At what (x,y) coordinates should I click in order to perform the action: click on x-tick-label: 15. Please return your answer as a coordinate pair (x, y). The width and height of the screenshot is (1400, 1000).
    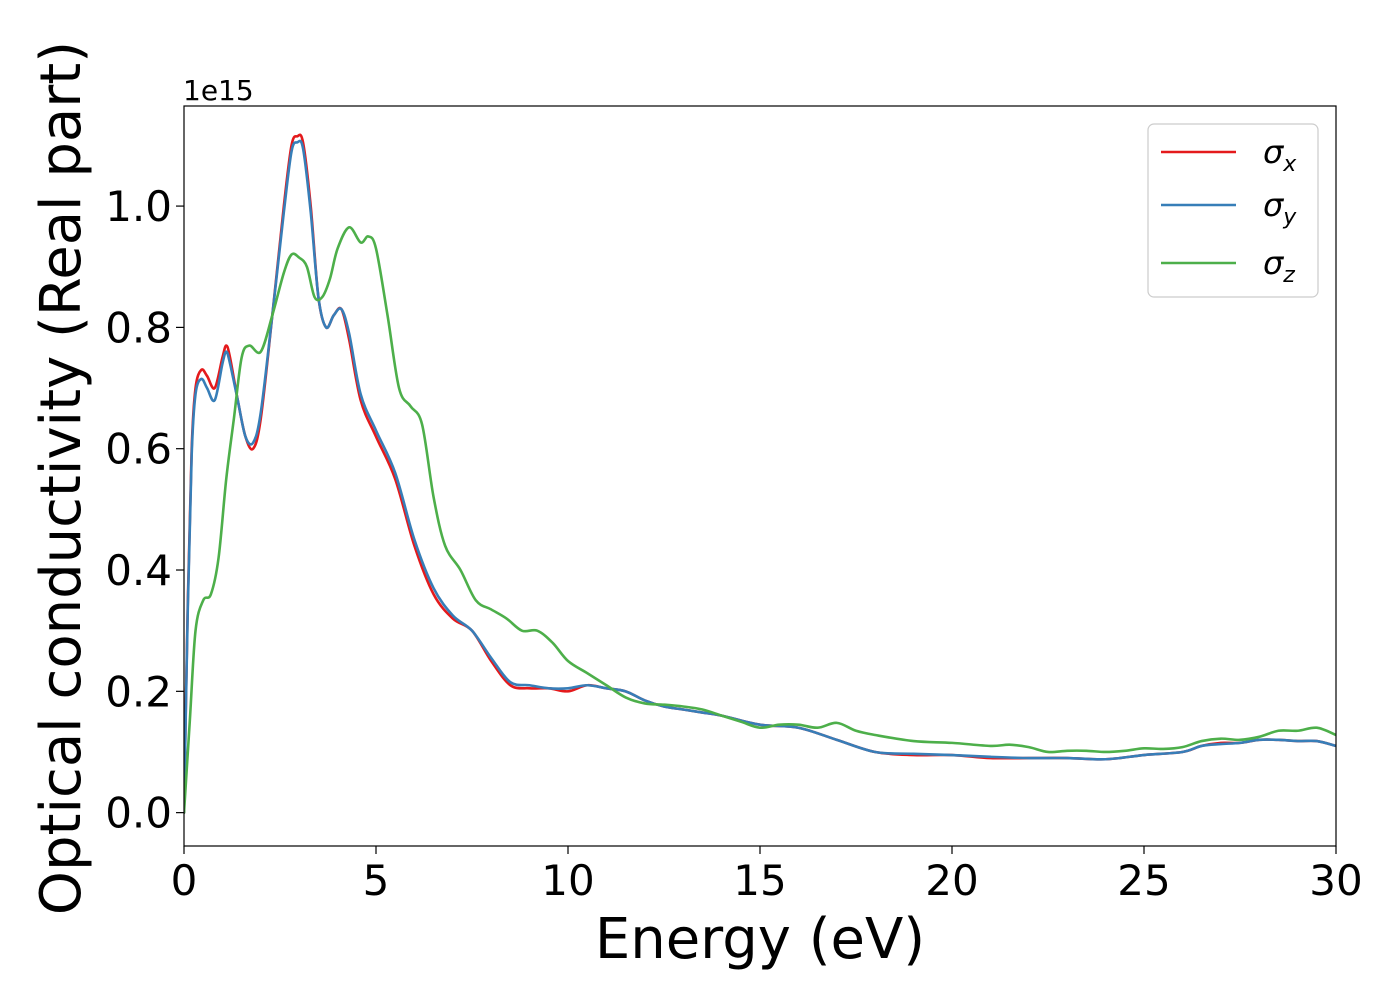
    Looking at the image, I should click on (759, 880).